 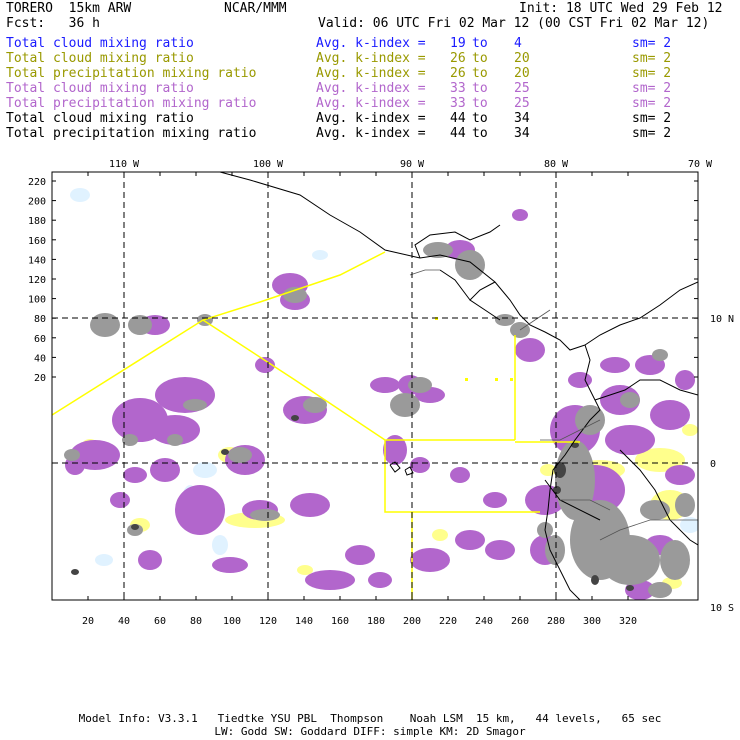 What do you see at coordinates (621, 8) in the screenshot?
I see `init-time: Init: 18 UTC Wed 29 Feb 12` at bounding box center [621, 8].